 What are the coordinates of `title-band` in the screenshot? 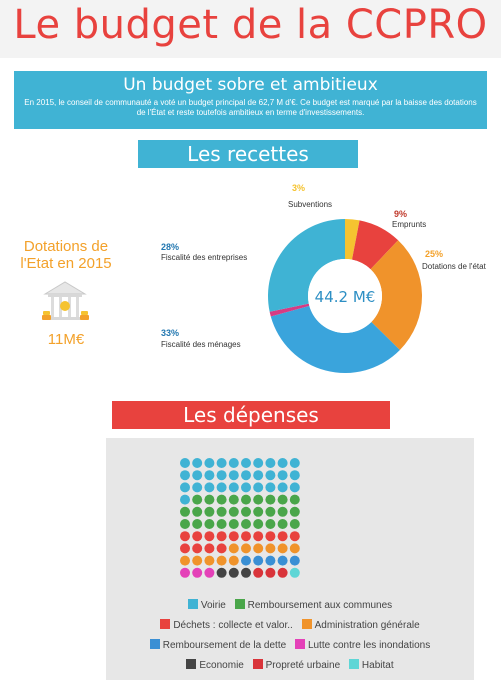 It's located at (250, 29).